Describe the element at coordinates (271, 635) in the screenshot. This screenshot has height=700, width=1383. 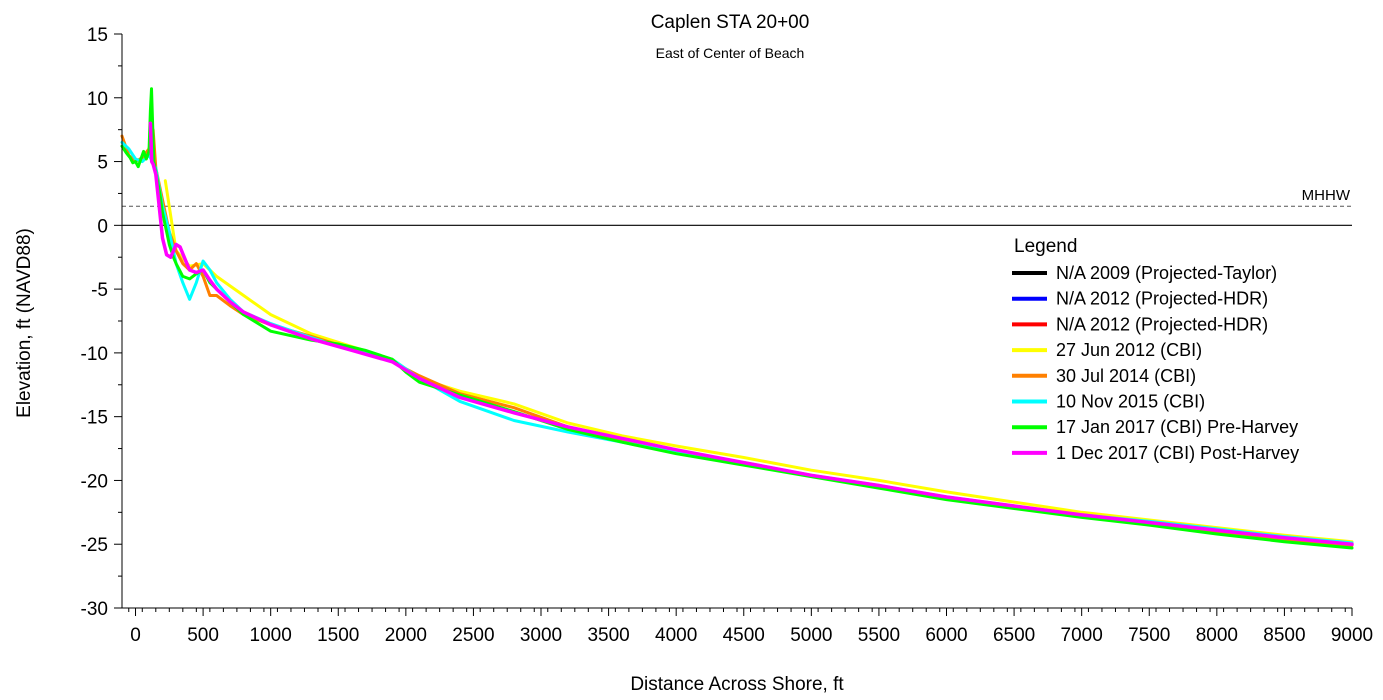
I see `x-tick-label: 1000` at that location.